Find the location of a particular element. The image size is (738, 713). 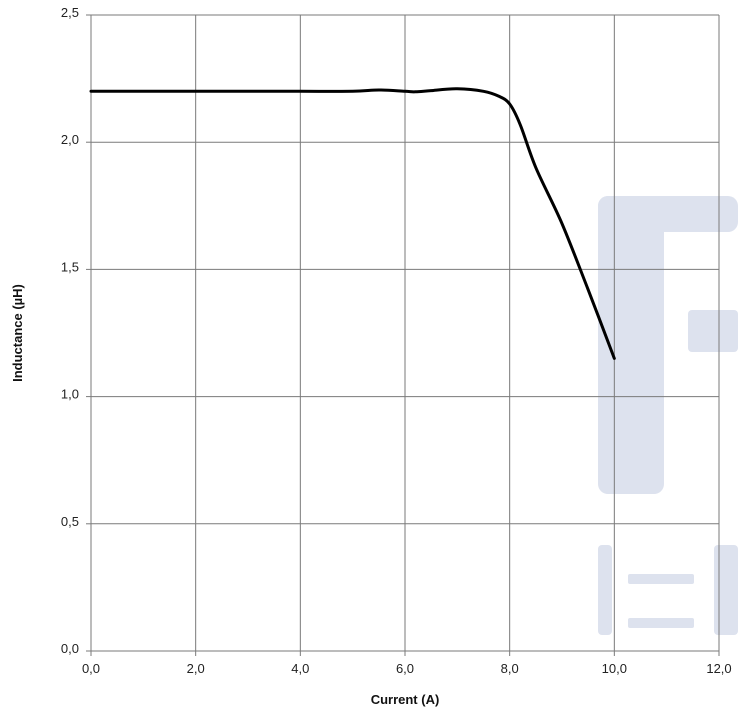

x-tick-label: 2,0 is located at coordinates (196, 668).